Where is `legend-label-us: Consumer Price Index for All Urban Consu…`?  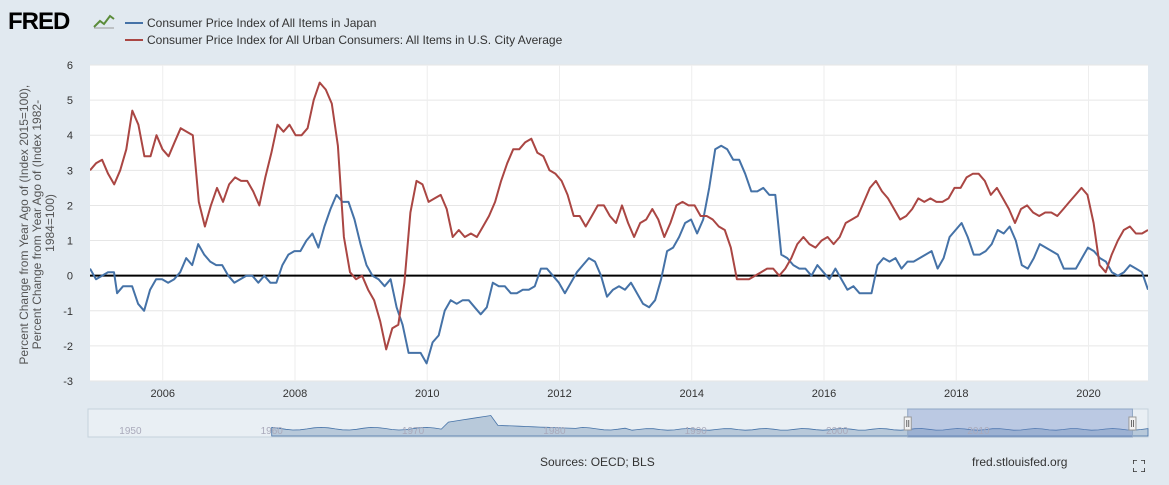
legend-label-us: Consumer Price Index for All Urban Consu… is located at coordinates (355, 40).